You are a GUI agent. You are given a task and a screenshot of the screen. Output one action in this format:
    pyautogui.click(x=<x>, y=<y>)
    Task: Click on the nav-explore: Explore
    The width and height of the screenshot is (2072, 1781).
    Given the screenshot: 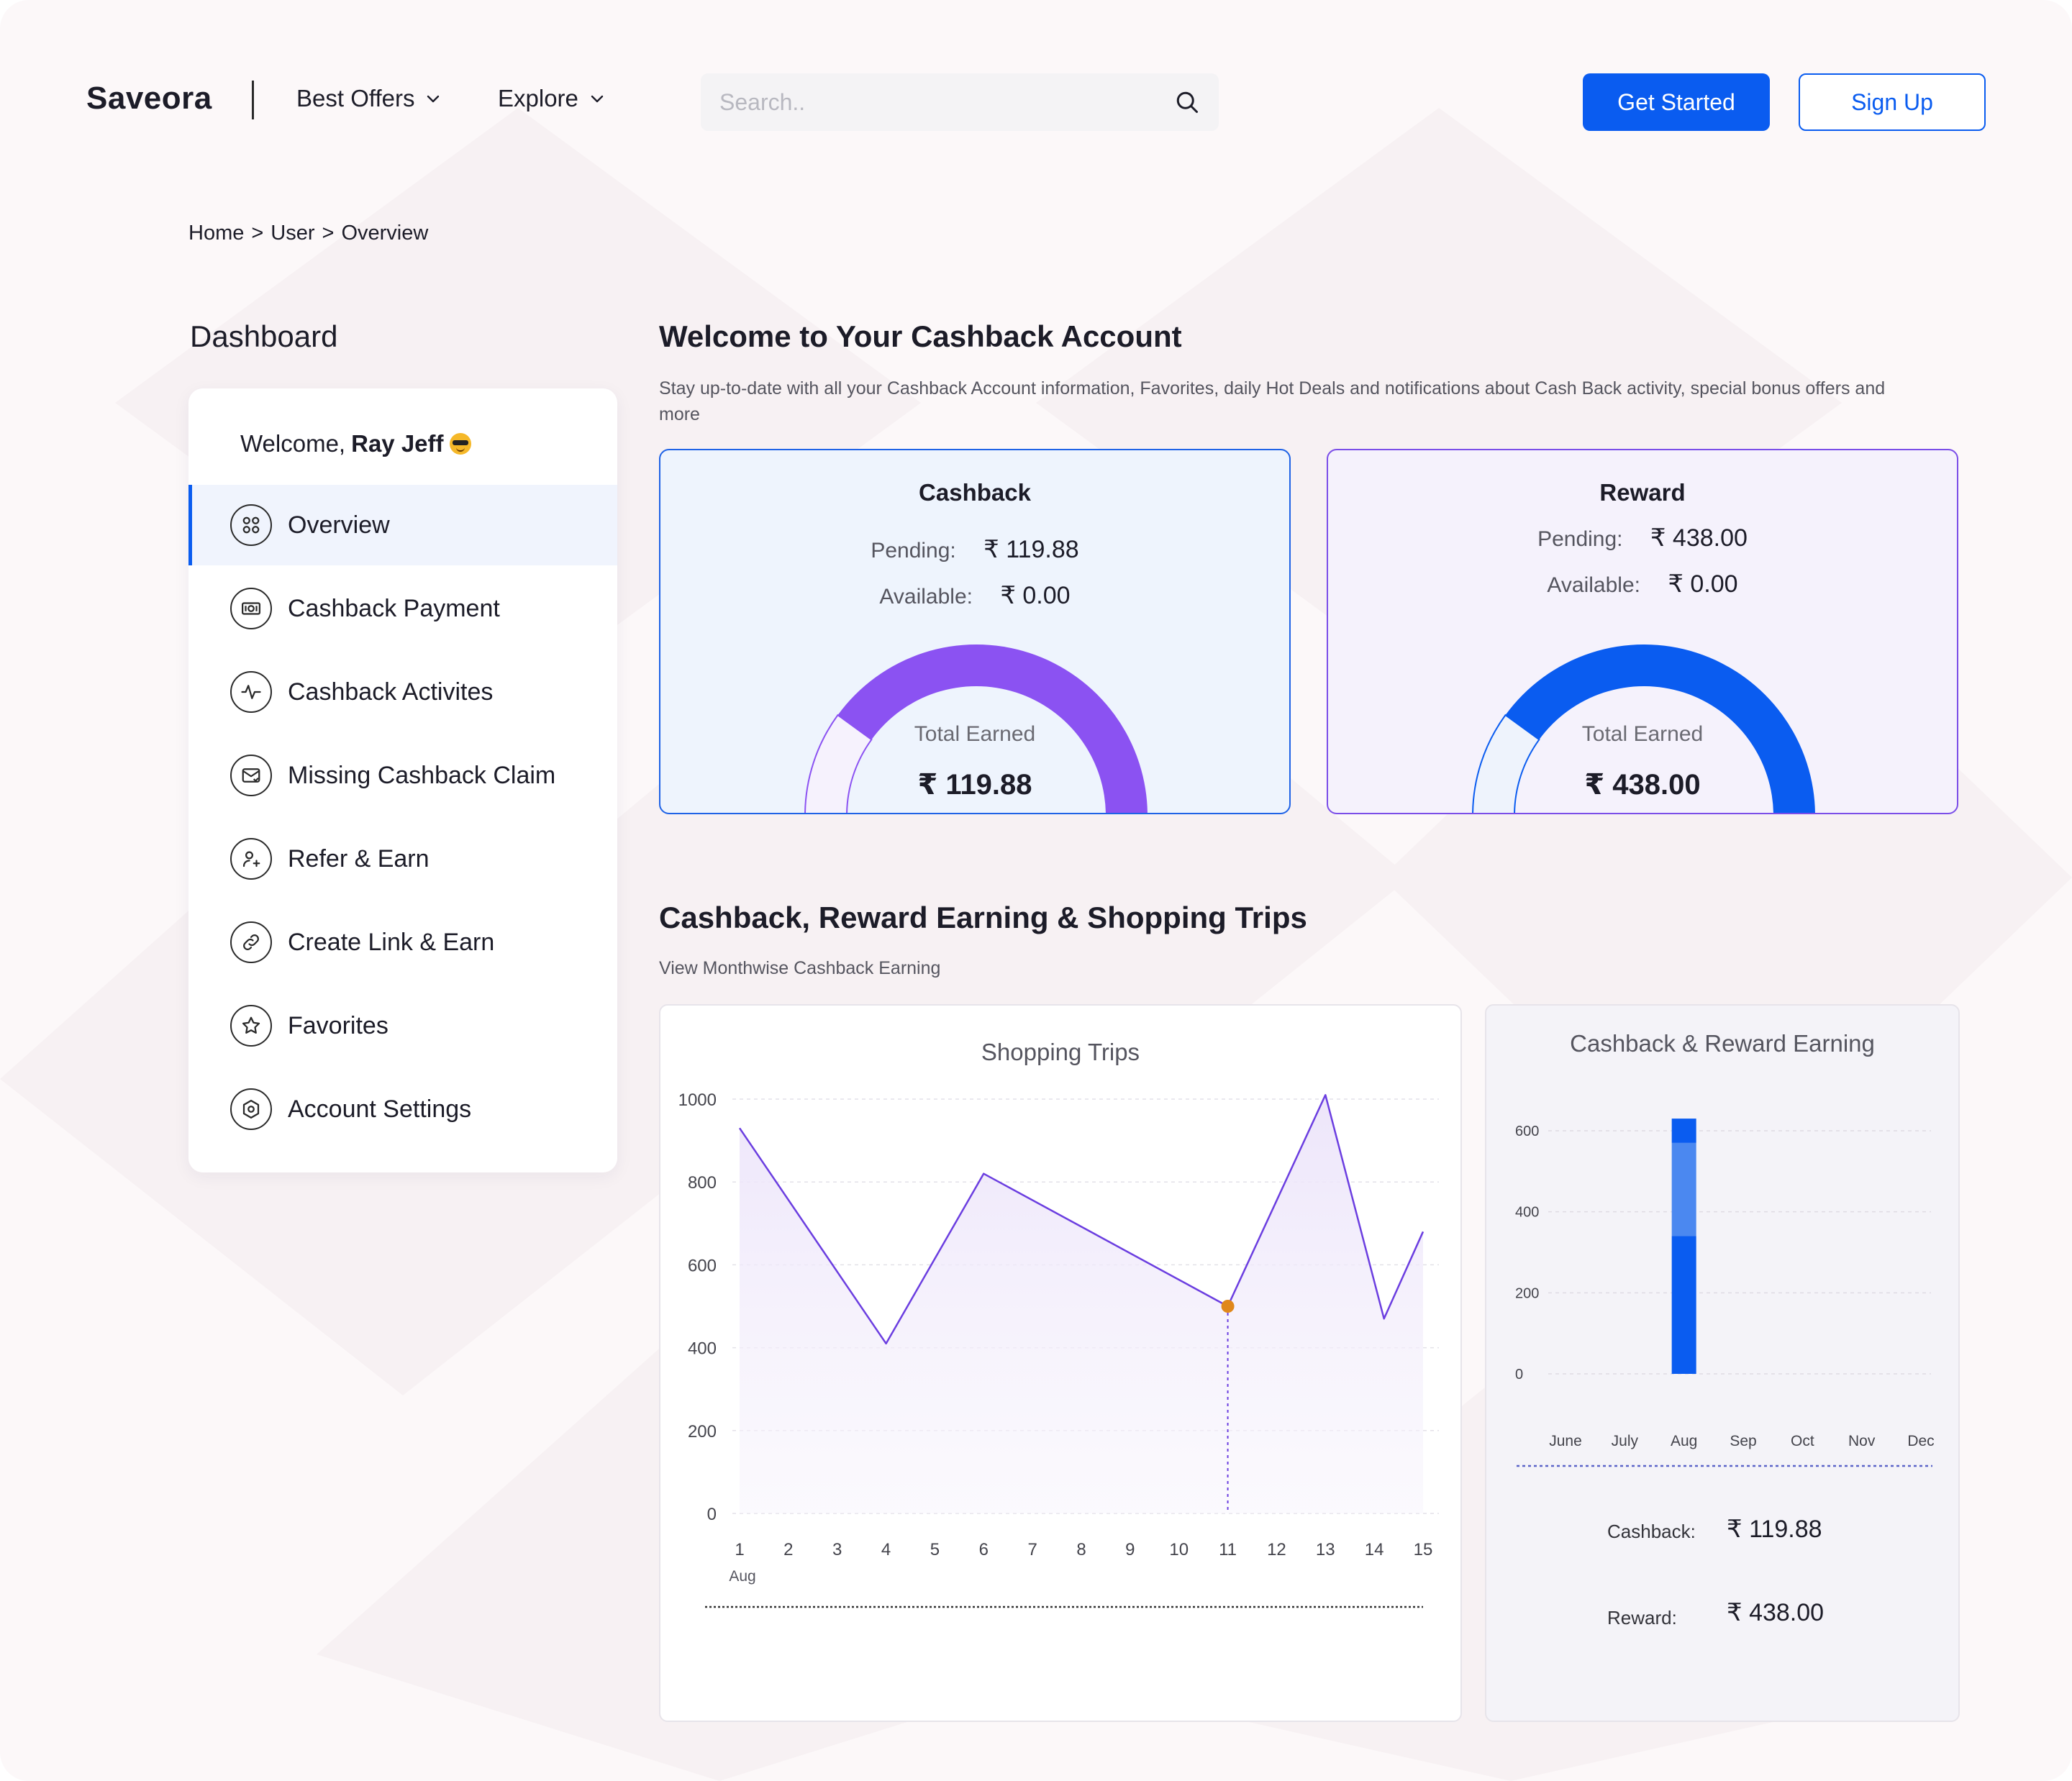 What is the action you would take?
    pyautogui.click(x=552, y=98)
    